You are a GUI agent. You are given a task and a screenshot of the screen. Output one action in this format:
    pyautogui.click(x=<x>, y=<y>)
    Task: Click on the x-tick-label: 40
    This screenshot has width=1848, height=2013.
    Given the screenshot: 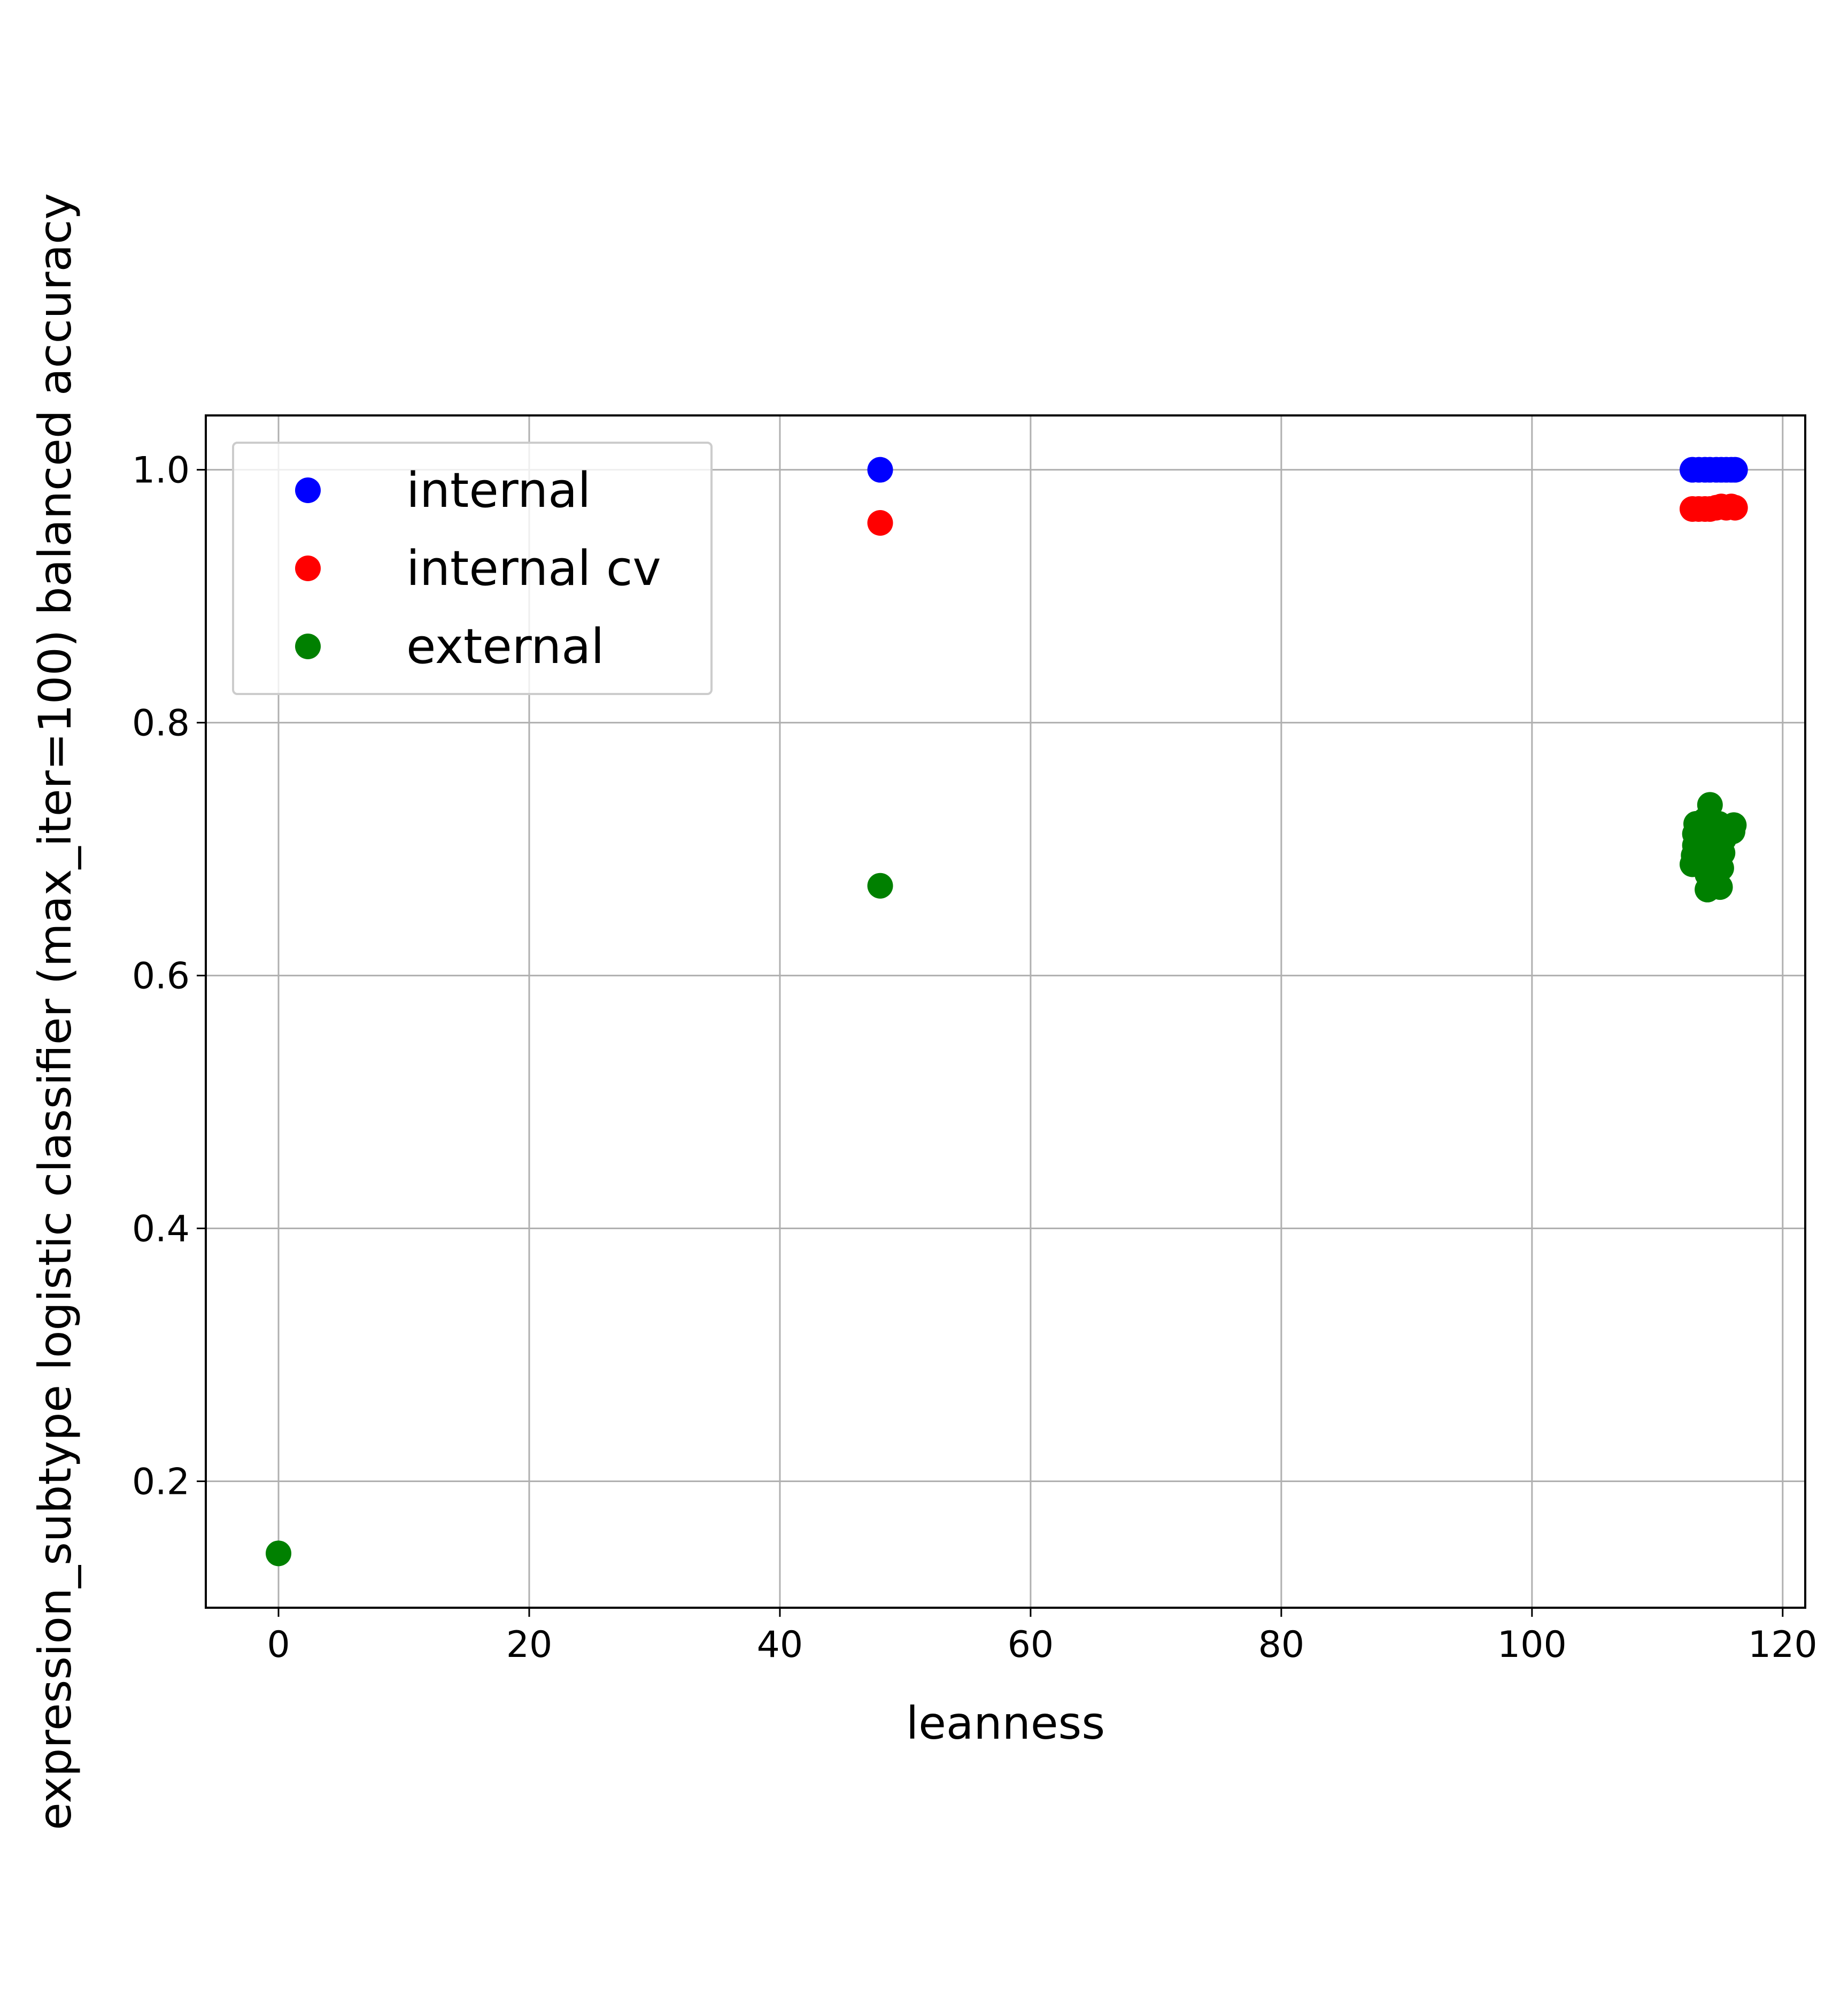 What is the action you would take?
    pyautogui.click(x=780, y=1645)
    